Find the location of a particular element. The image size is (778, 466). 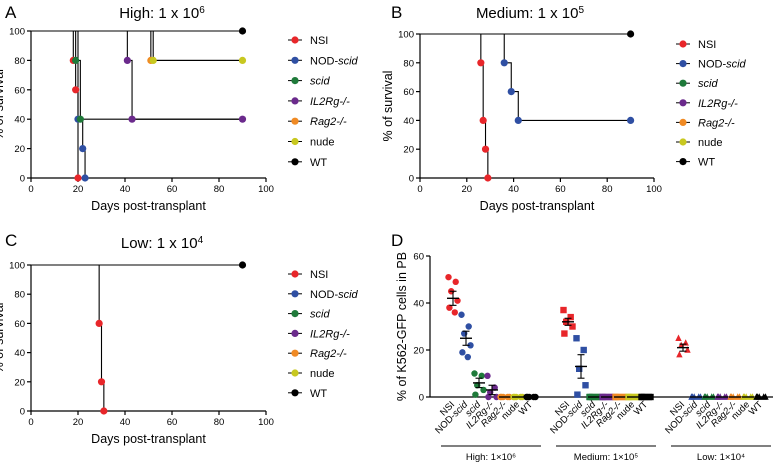

data-point-Low-NSI is located at coordinates (679, 354).